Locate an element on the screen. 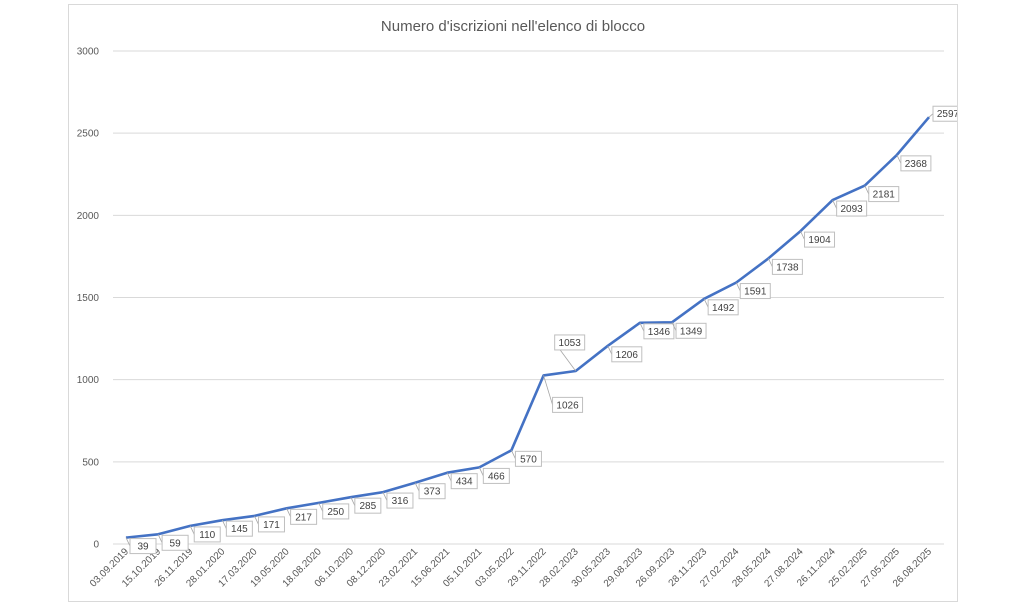 The height and width of the screenshot is (608, 1024). y-tick-label: 0 is located at coordinates (96, 545).